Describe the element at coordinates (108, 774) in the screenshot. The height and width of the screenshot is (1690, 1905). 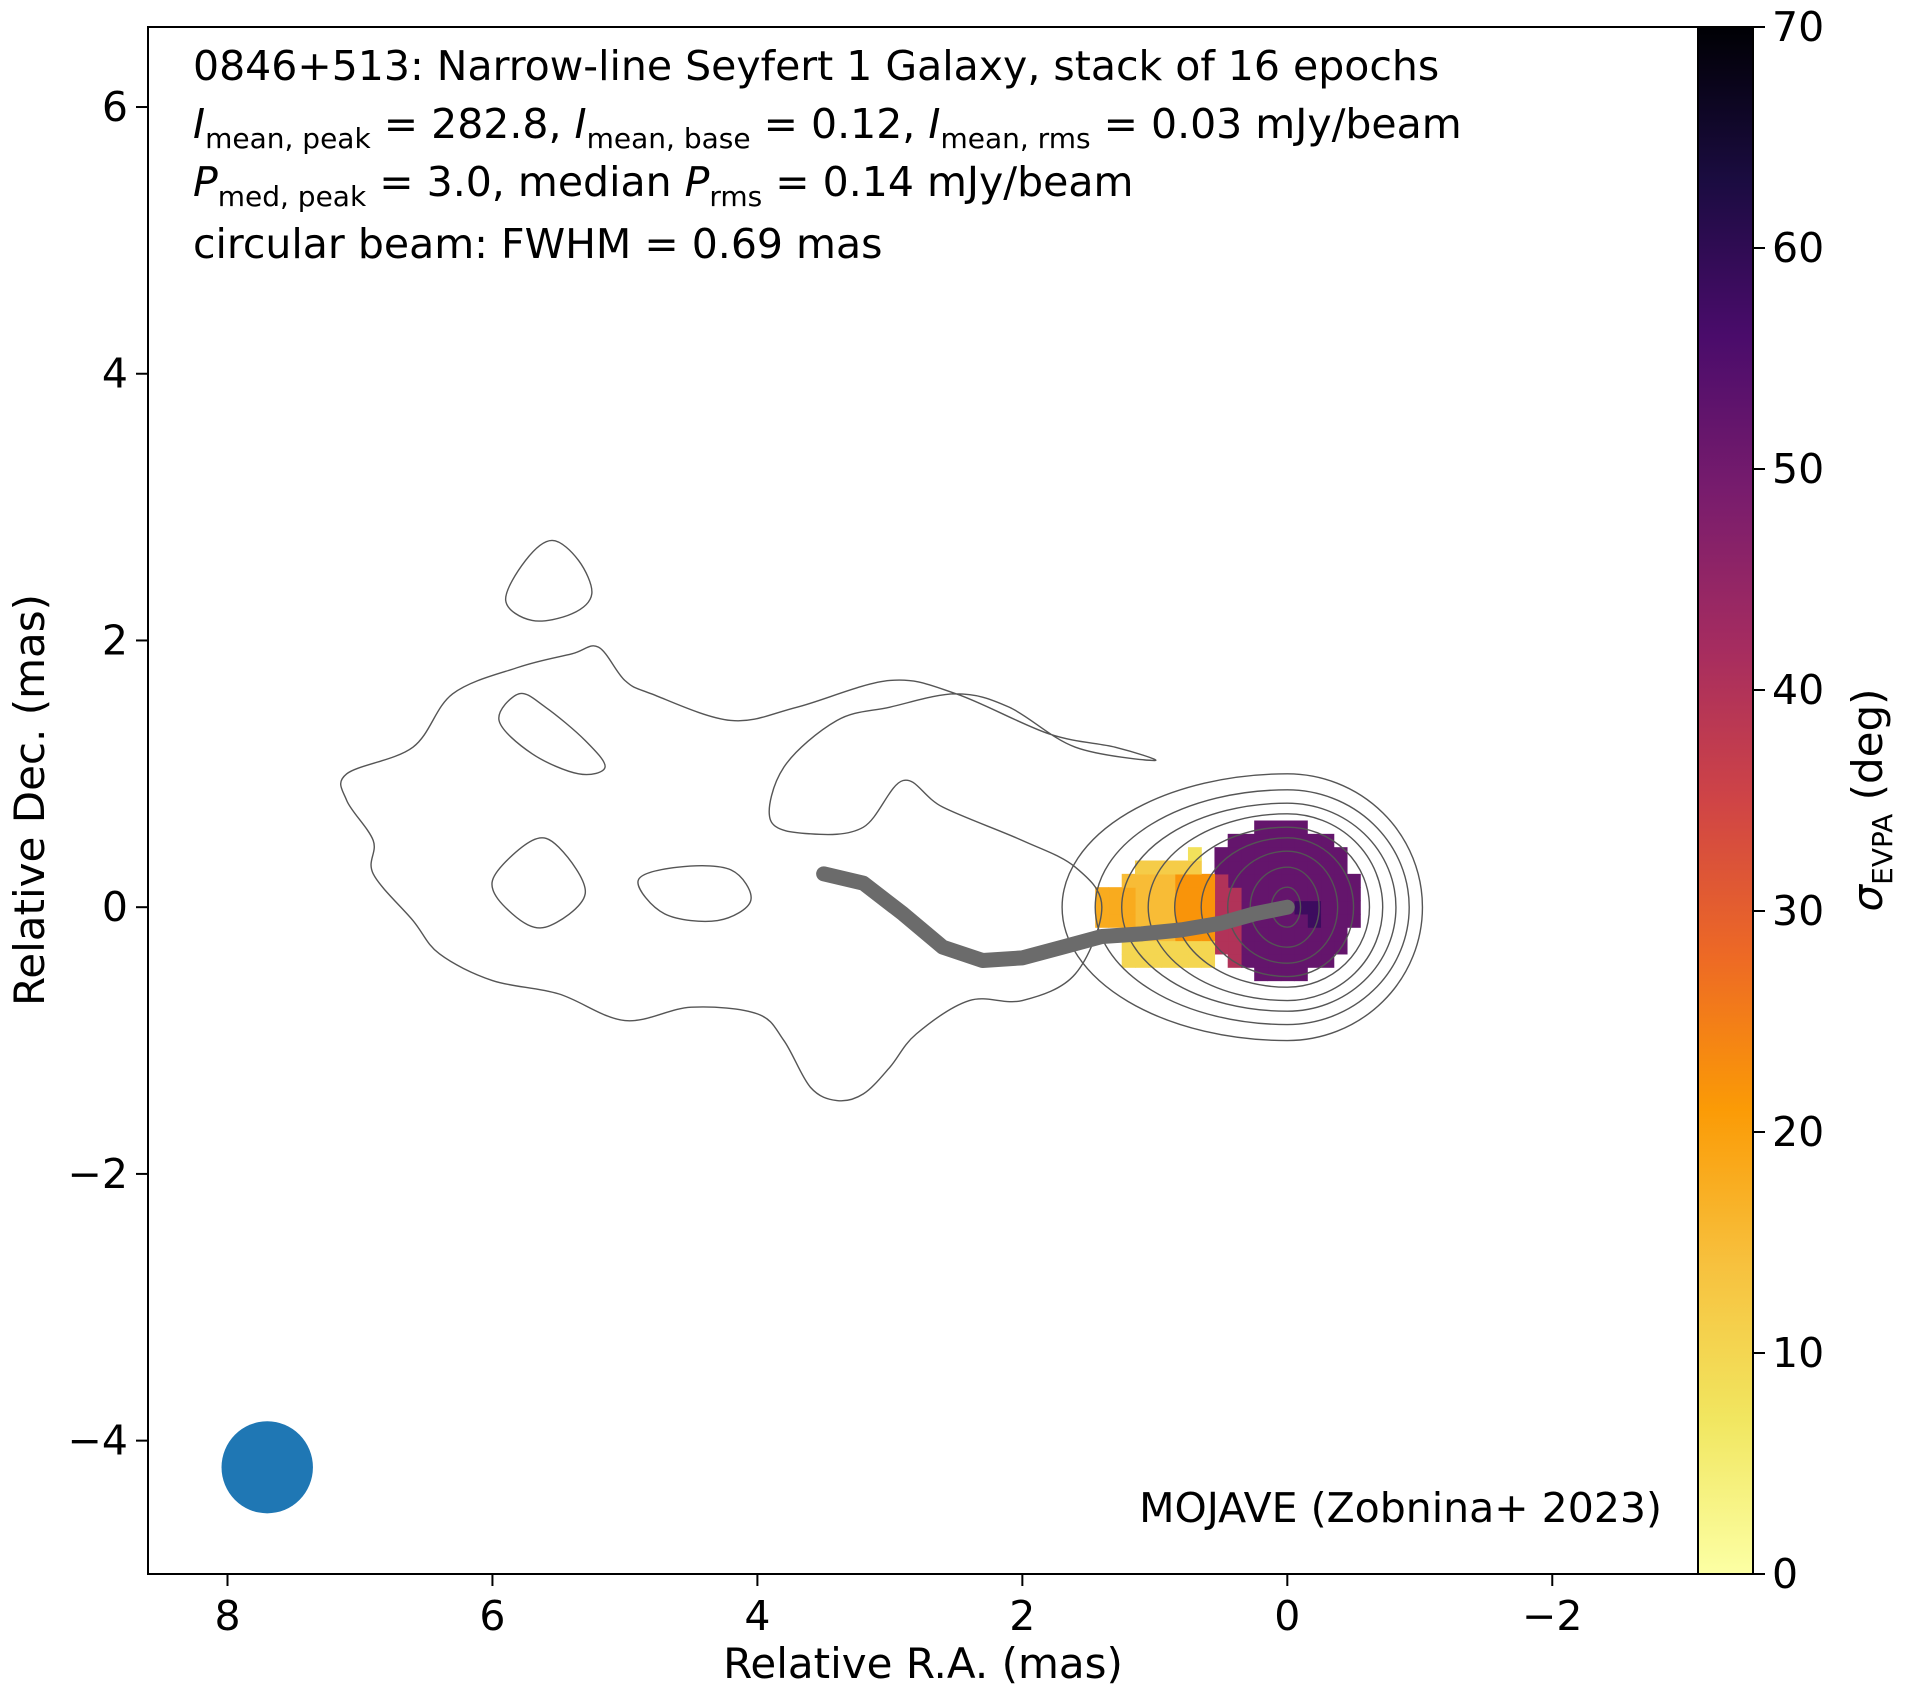
I see `y-axis: −4 −2 0 2 4 6` at that location.